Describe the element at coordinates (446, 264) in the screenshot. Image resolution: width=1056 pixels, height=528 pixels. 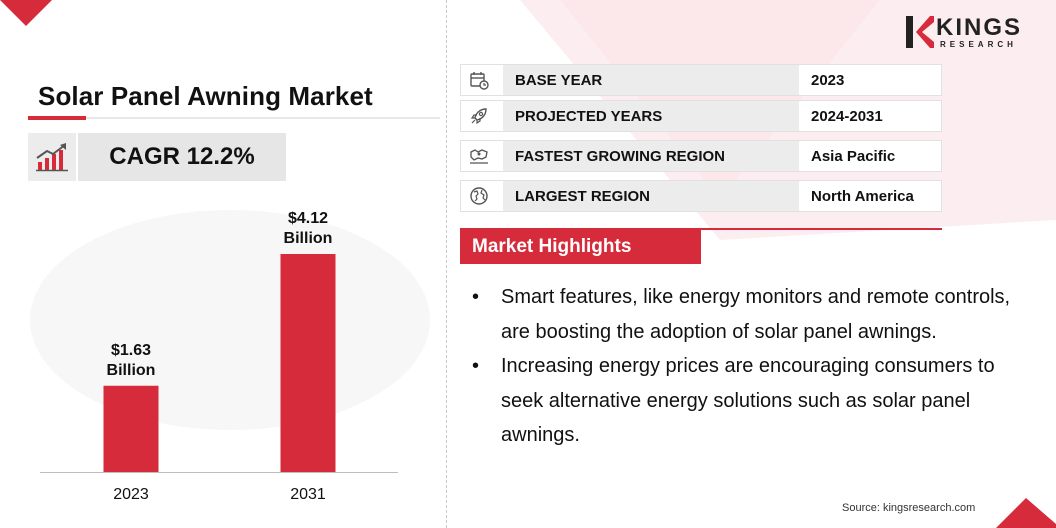
I see `panel-divider` at that location.